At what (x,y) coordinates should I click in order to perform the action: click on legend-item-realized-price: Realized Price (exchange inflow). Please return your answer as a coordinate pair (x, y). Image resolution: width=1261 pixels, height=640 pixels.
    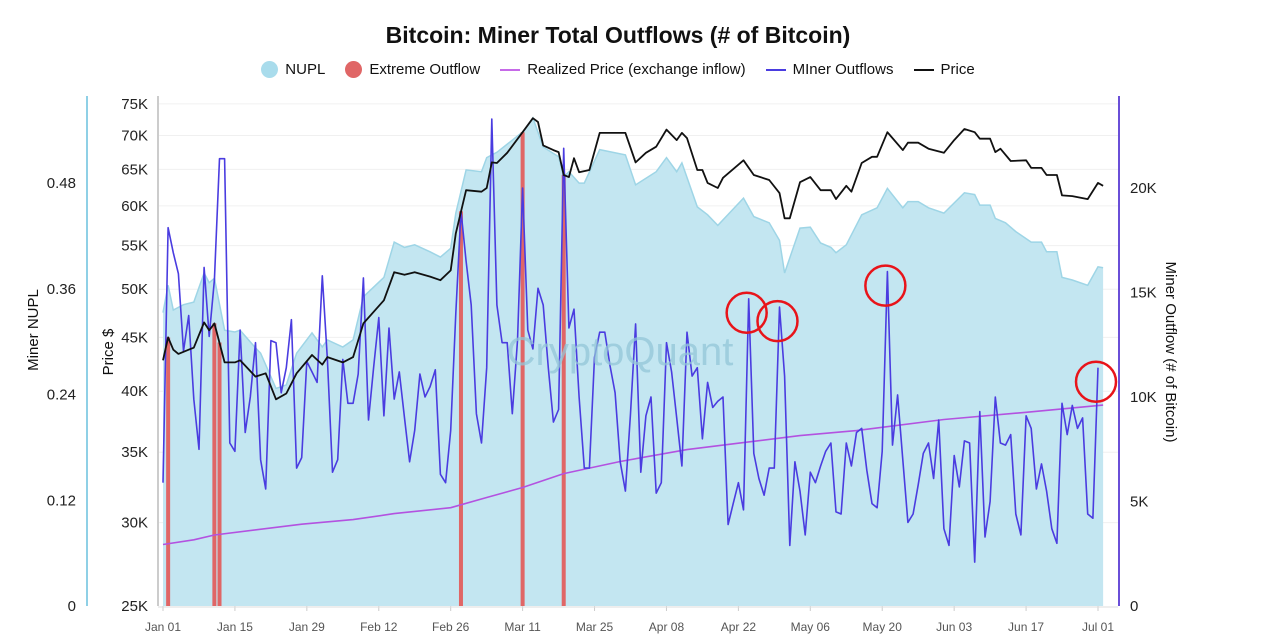
    Looking at the image, I should click on (623, 69).